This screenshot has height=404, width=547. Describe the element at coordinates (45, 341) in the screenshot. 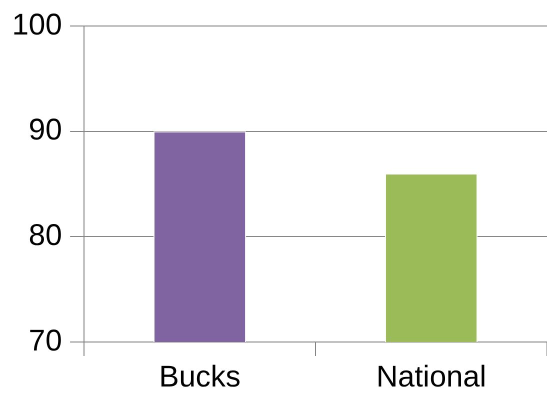

I see `y-tick-label: 70` at that location.